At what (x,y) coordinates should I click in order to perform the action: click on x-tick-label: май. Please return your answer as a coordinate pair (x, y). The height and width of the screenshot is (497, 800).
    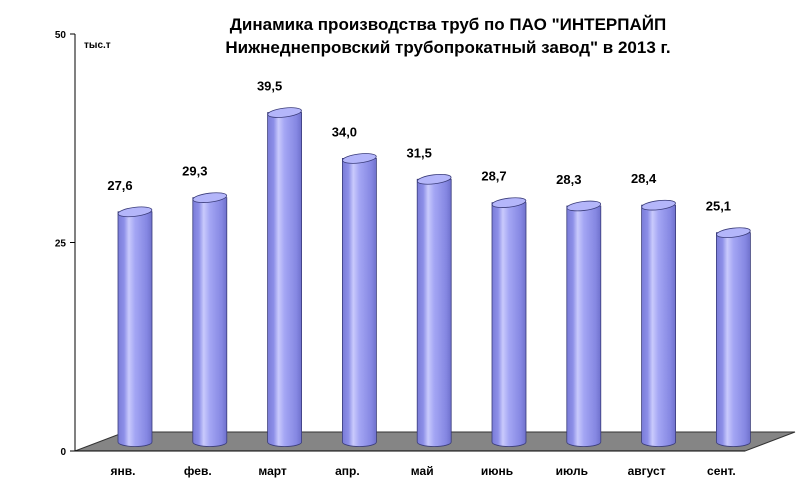
    Looking at the image, I should click on (422, 471).